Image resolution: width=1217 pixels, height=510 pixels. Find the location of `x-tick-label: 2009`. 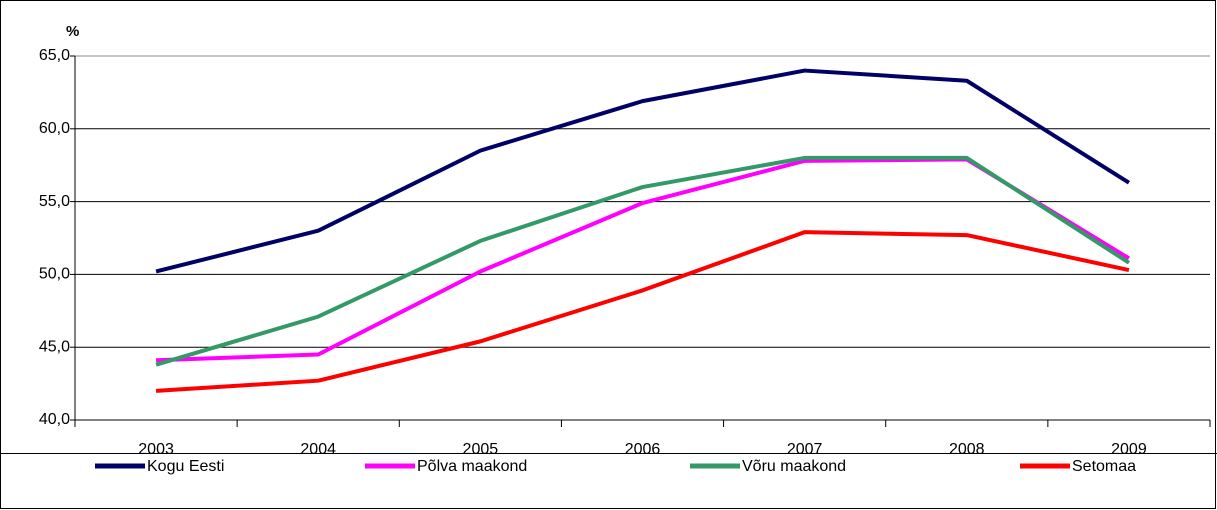

x-tick-label: 2009 is located at coordinates (1129, 449).